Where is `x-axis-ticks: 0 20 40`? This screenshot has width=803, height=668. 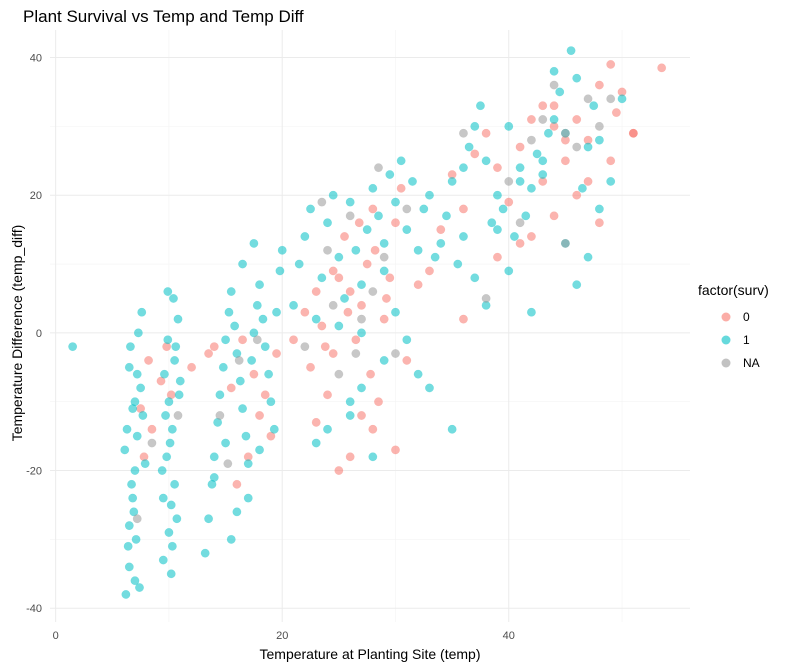
x-axis-ticks: 0 20 40 is located at coordinates (284, 636).